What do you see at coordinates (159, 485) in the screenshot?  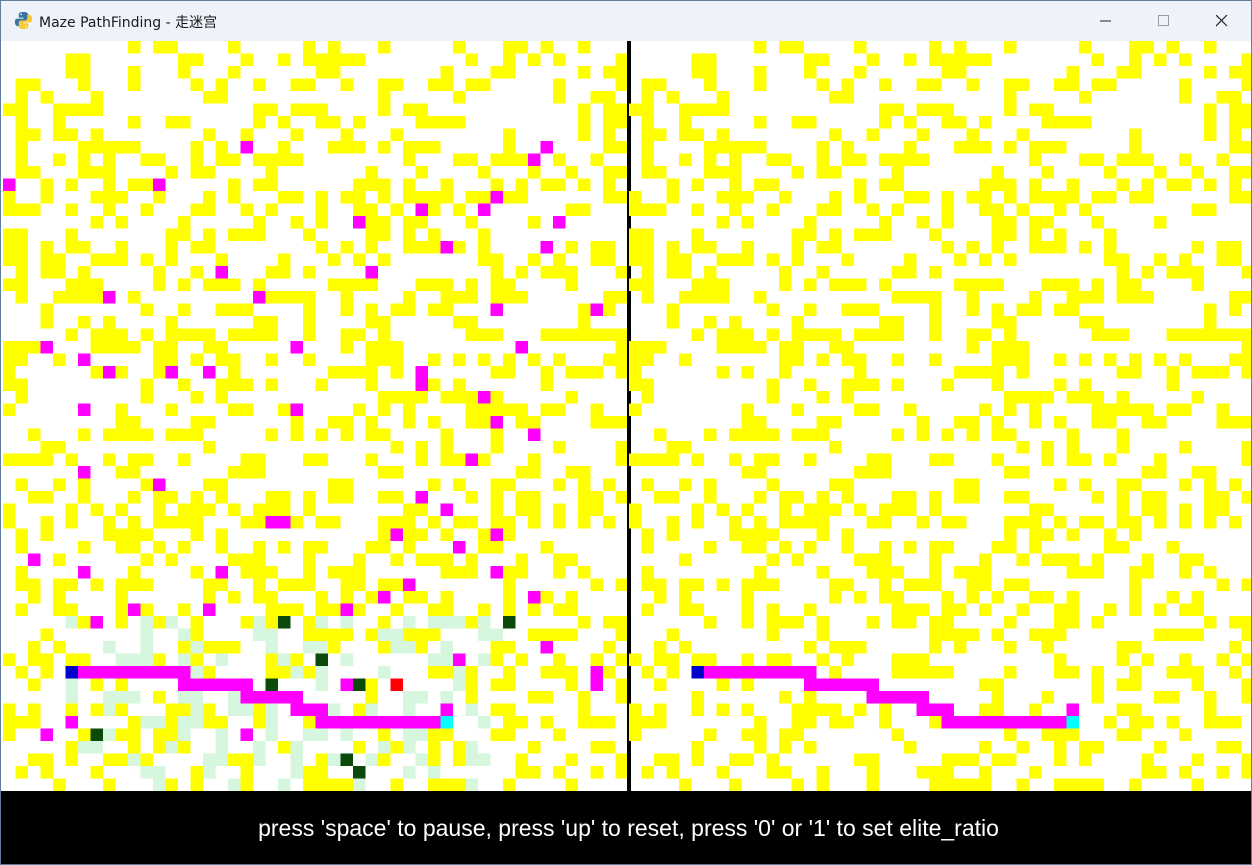 I see `explored-cell` at bounding box center [159, 485].